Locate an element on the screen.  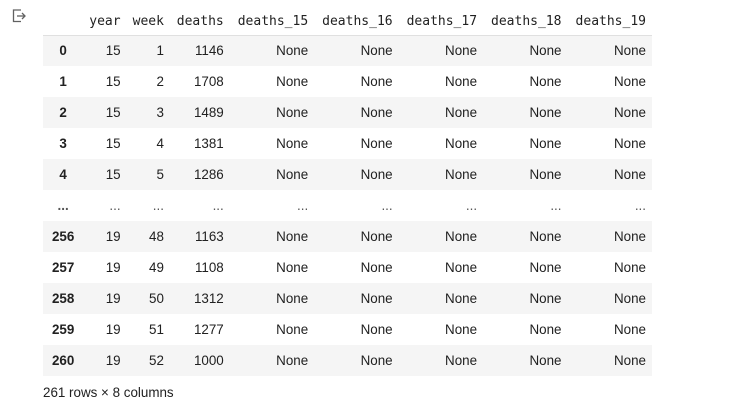
column-header: deaths_18 is located at coordinates (525, 22).